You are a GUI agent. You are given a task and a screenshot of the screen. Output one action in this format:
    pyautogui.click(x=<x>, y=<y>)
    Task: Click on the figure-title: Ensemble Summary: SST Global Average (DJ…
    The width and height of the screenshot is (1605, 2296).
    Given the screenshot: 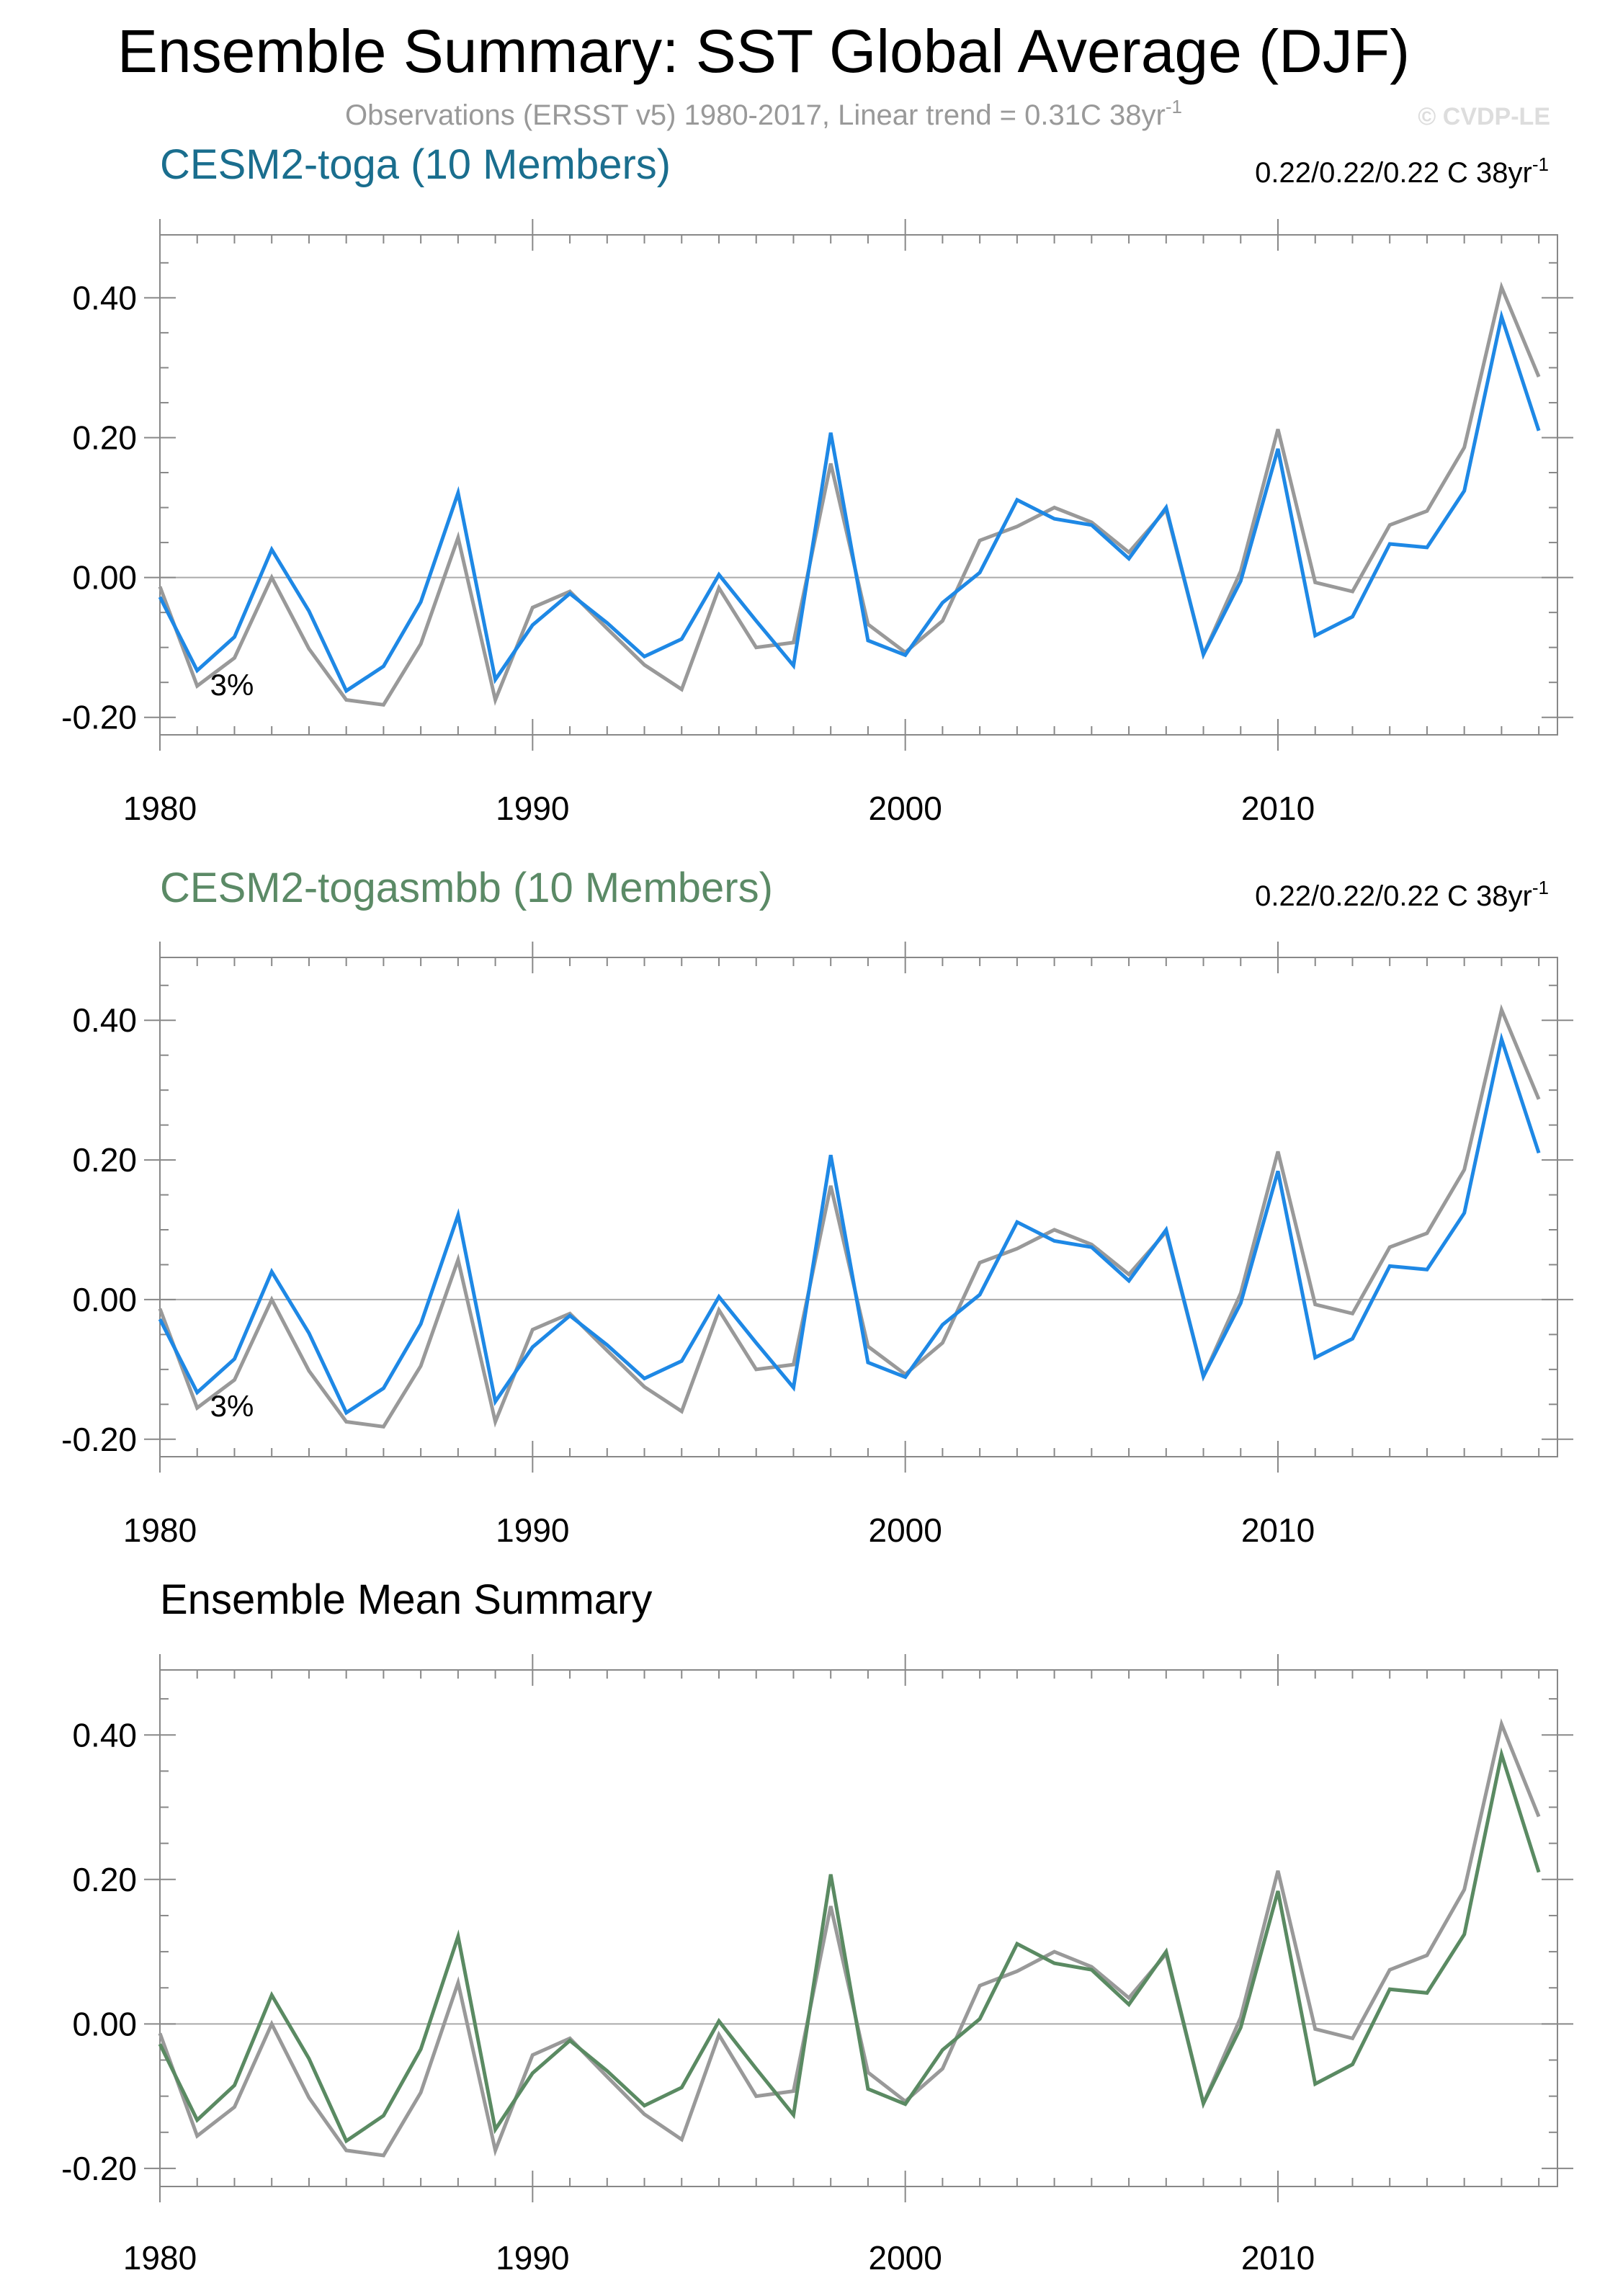 What is the action you would take?
    pyautogui.click(x=764, y=51)
    